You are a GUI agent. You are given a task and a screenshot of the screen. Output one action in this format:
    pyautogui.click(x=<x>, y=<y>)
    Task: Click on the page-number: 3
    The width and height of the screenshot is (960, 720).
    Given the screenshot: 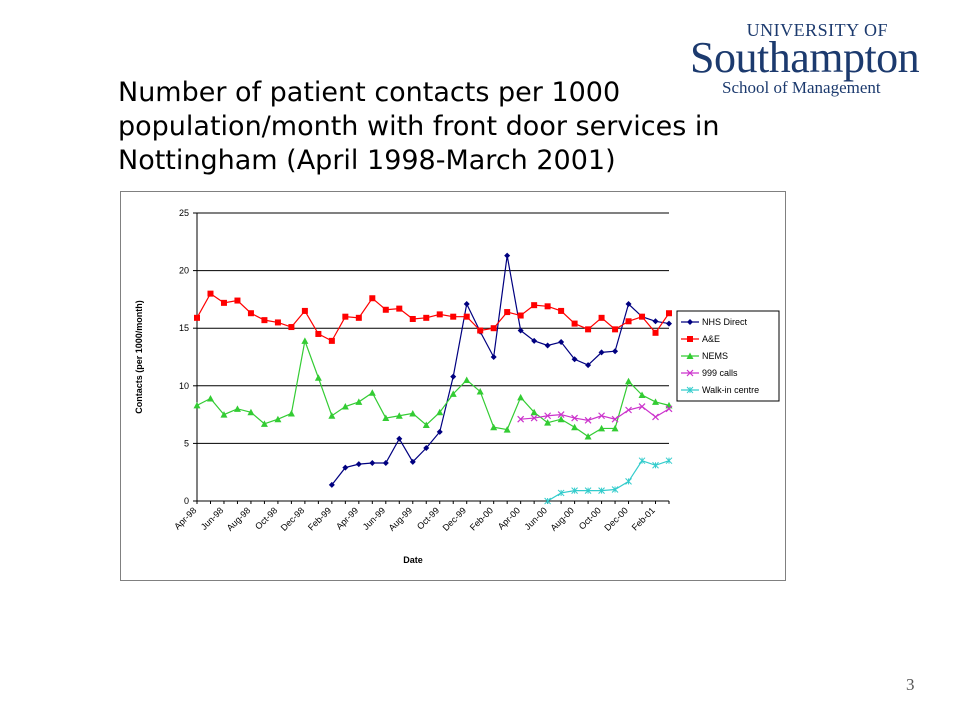 What is the action you would take?
    pyautogui.click(x=910, y=684)
    